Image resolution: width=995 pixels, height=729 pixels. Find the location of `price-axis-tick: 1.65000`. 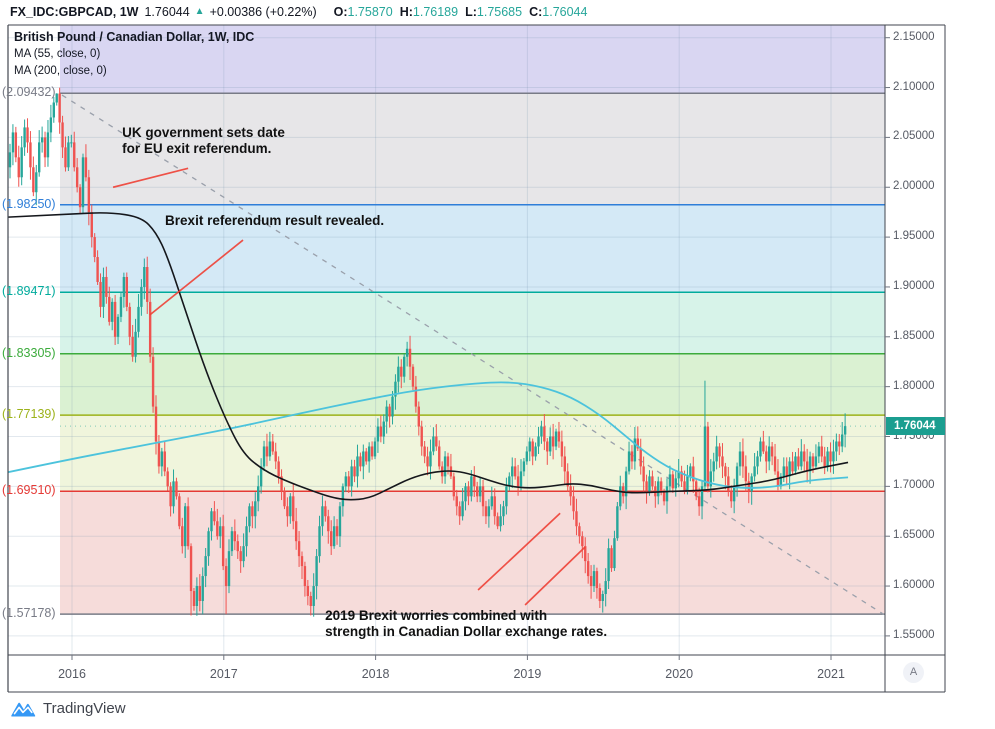

price-axis-tick: 1.65000 is located at coordinates (914, 535).